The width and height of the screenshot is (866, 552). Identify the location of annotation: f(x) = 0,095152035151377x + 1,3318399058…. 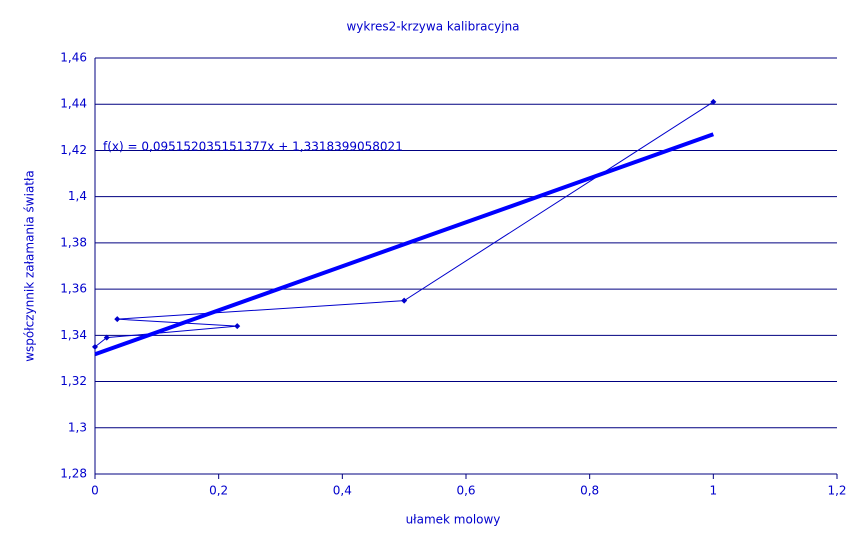
(253, 147).